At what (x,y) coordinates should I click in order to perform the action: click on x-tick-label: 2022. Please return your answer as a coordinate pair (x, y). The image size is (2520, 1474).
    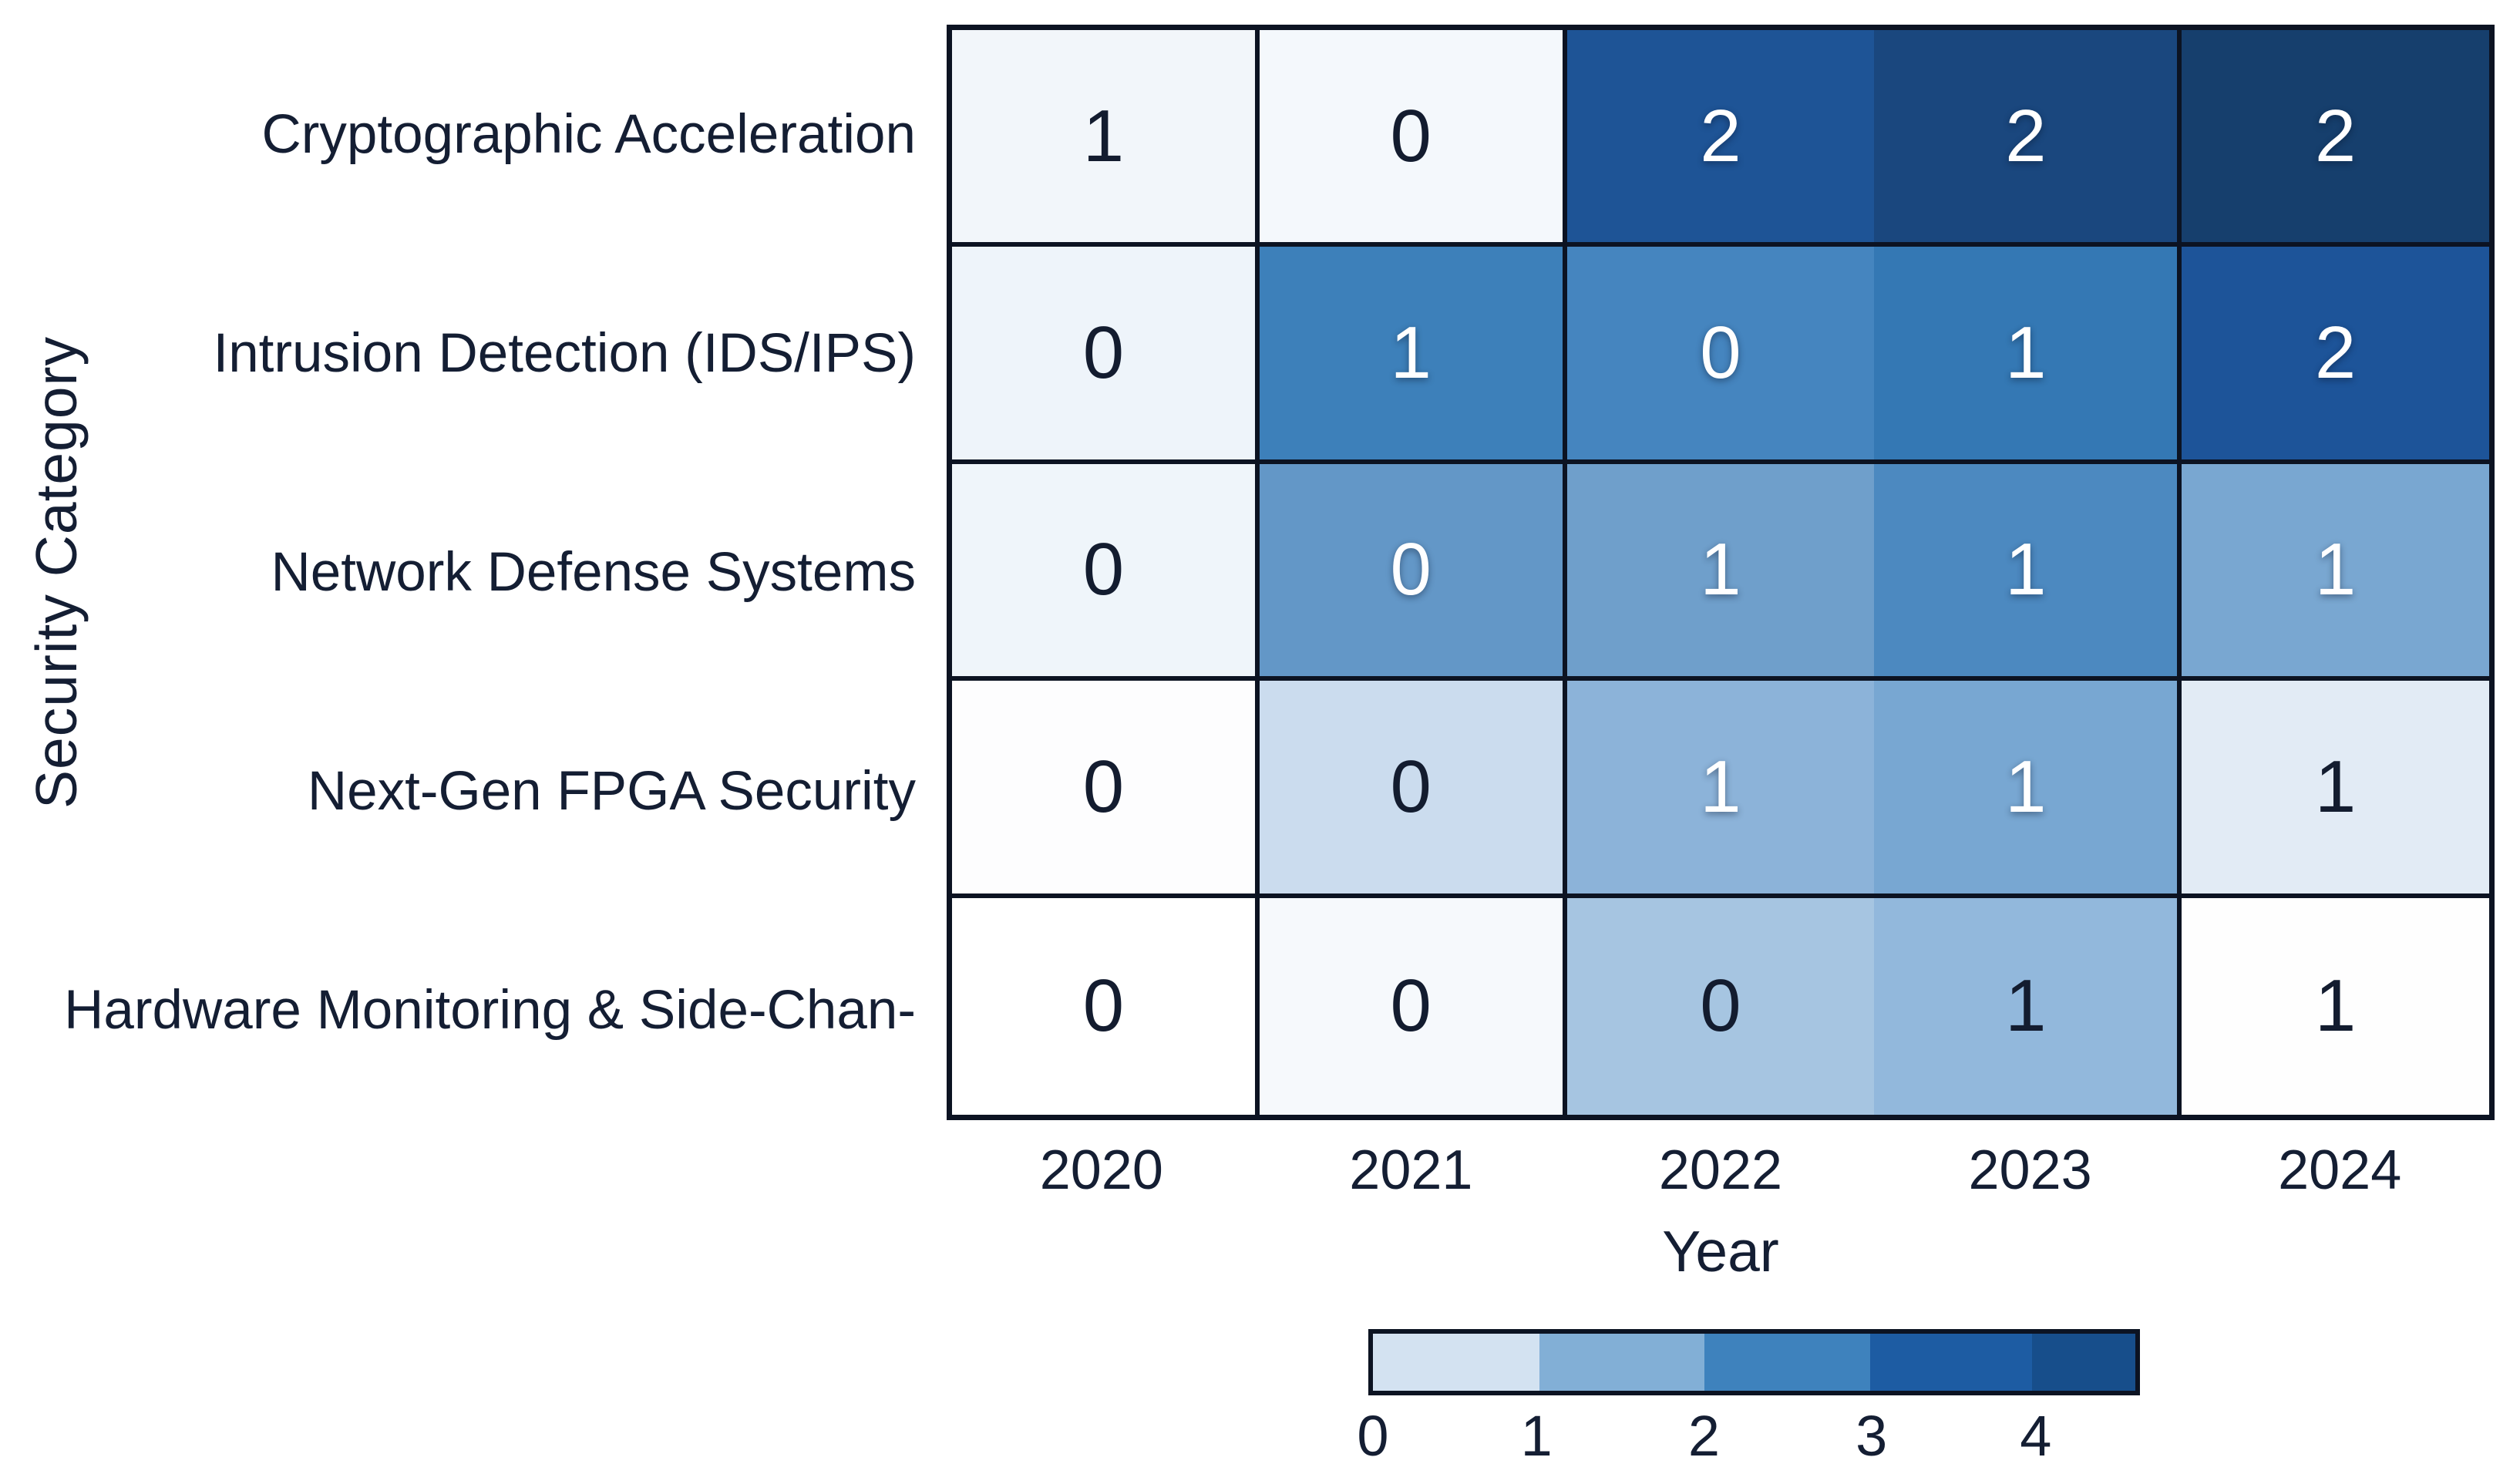
    Looking at the image, I should click on (1721, 1170).